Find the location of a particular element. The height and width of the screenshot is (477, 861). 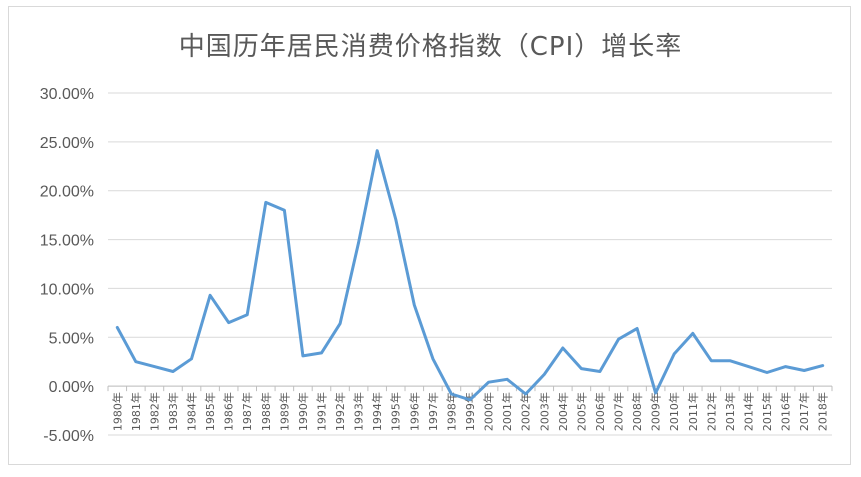

x-tick-label: 1987年 is located at coordinates (247, 411).